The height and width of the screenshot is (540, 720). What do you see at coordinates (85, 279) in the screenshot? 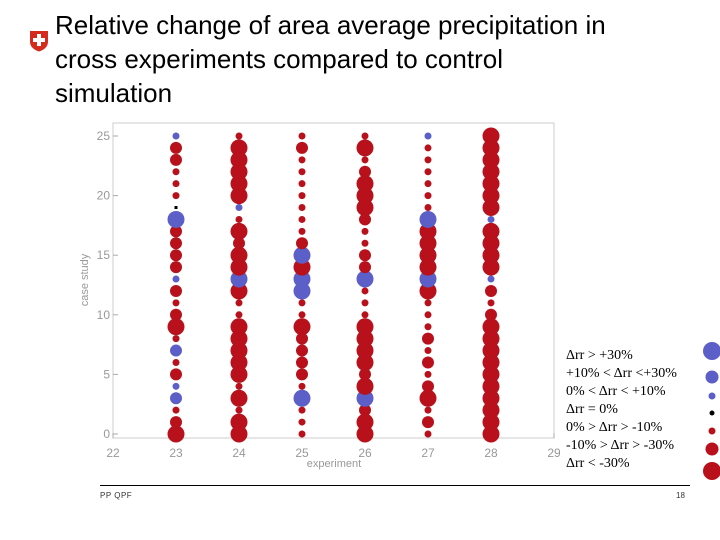
I see `y-axis-label: case study` at bounding box center [85, 279].